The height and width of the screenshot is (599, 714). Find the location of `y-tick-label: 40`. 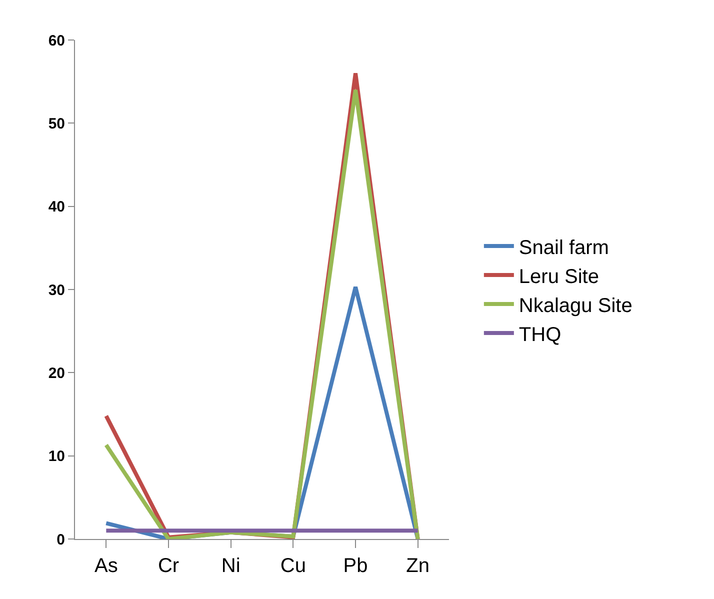

y-tick-label: 40 is located at coordinates (56, 207).